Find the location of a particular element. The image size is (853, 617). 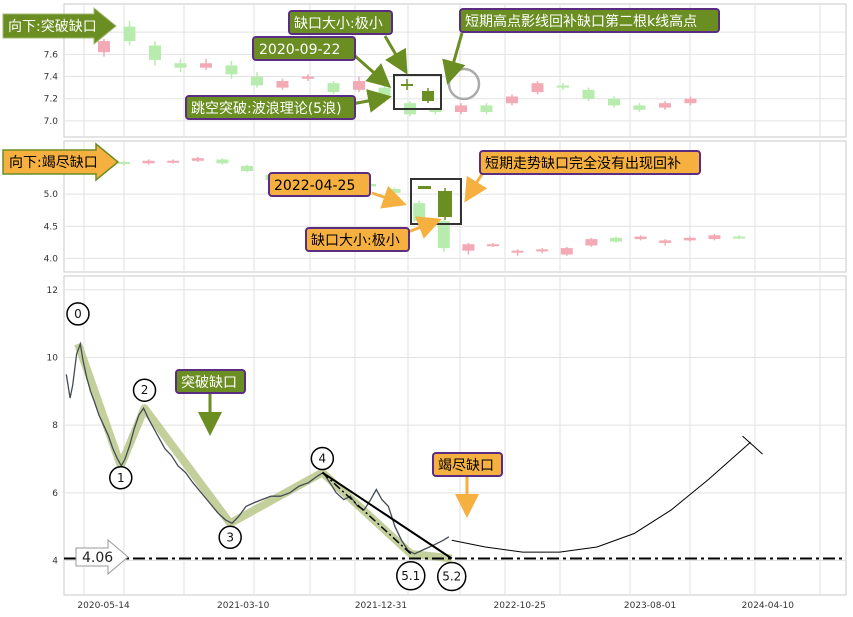

wave-point-label: 0 is located at coordinates (78, 314).